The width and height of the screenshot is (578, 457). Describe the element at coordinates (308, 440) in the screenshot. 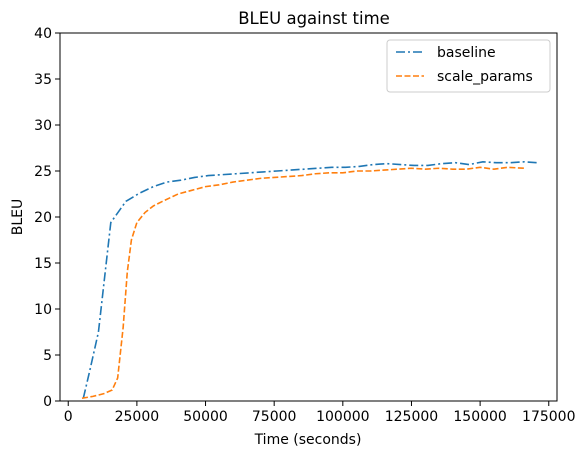

I see `x-axis-label: Time (seconds)` at that location.